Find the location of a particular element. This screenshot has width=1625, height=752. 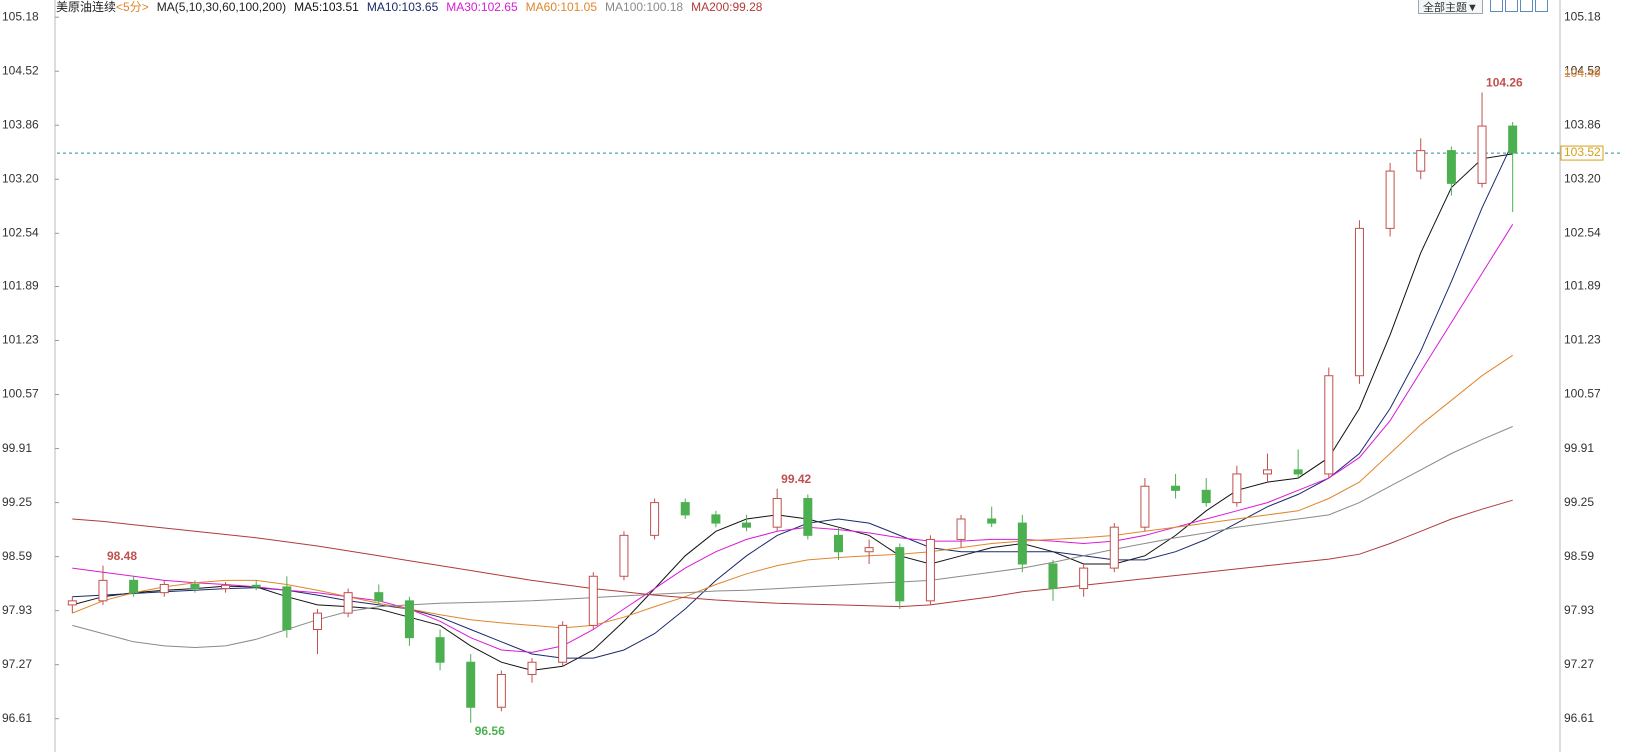

low-annotation: 96.56 is located at coordinates (490, 731).